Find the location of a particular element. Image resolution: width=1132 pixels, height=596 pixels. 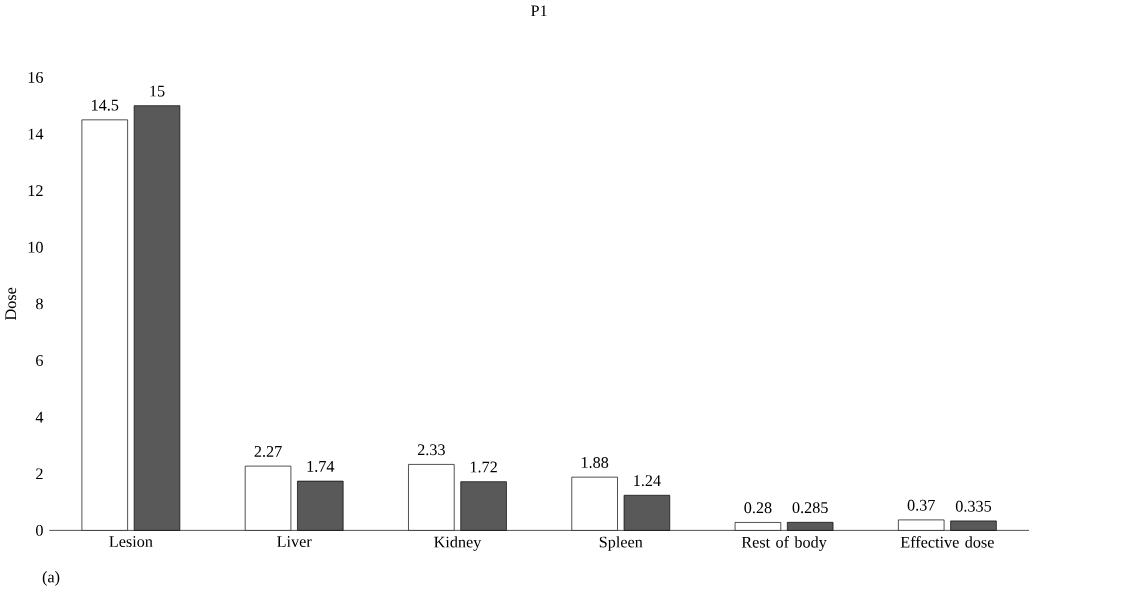

data-label: 14.5 is located at coordinates (105, 105).